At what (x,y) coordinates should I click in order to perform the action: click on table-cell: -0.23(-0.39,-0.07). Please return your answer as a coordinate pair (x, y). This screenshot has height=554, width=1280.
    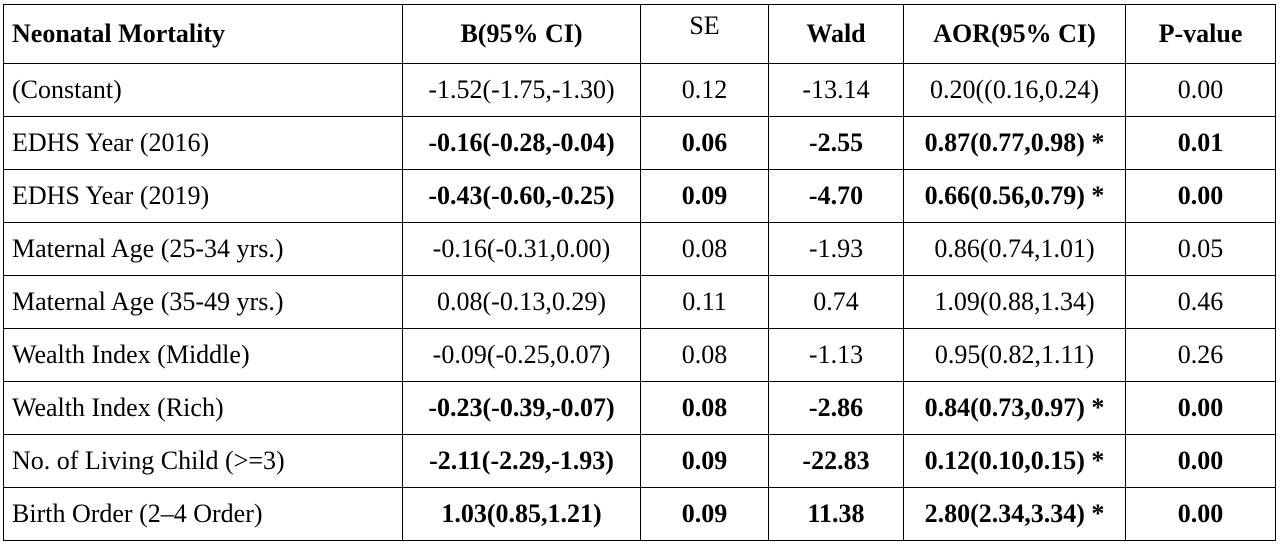
    Looking at the image, I should click on (521, 408).